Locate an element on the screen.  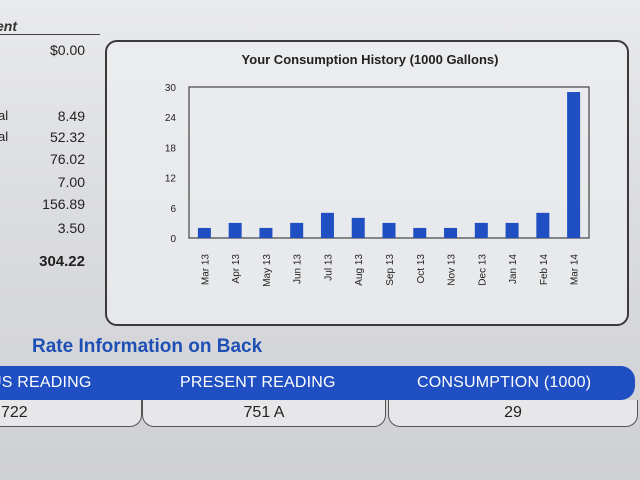
x-tick-label: Feb 14 is located at coordinates (544, 270).